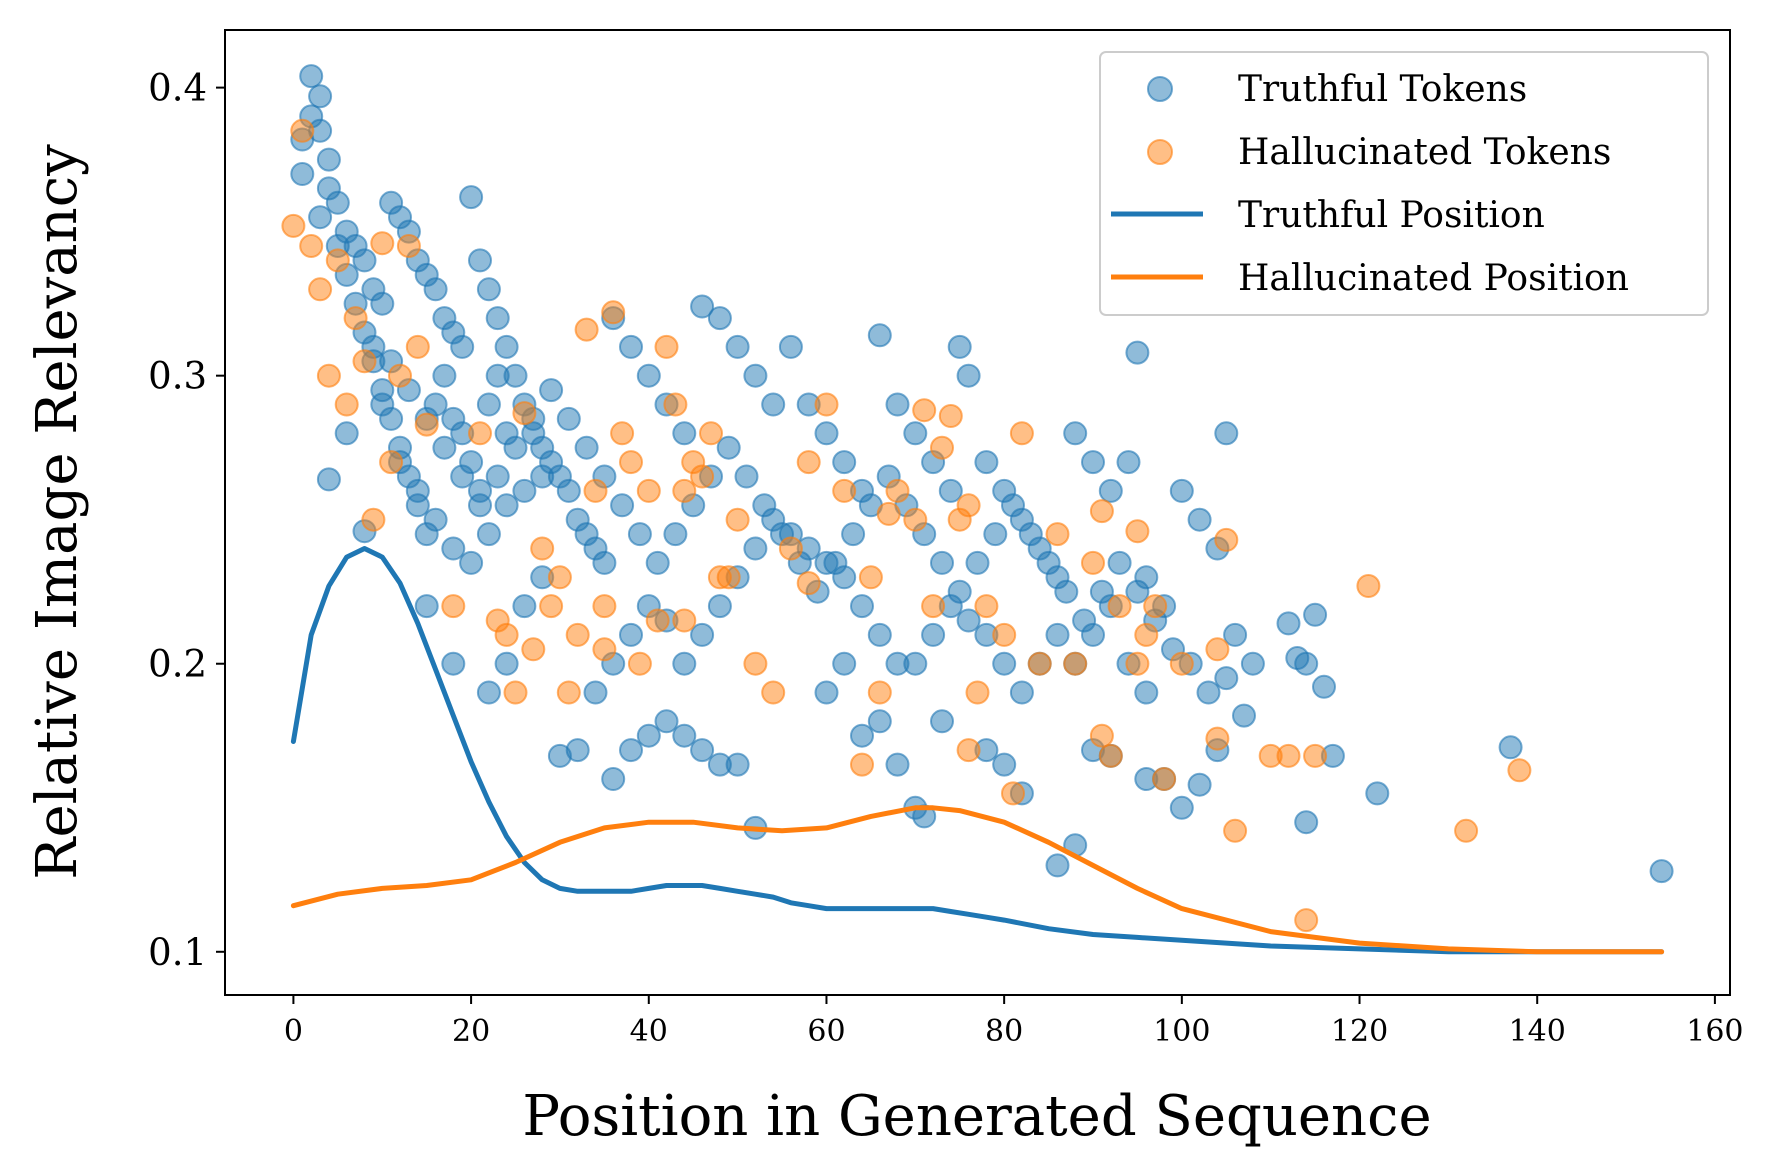  I want to click on y-tick-label: 0.1, so click(177, 952).